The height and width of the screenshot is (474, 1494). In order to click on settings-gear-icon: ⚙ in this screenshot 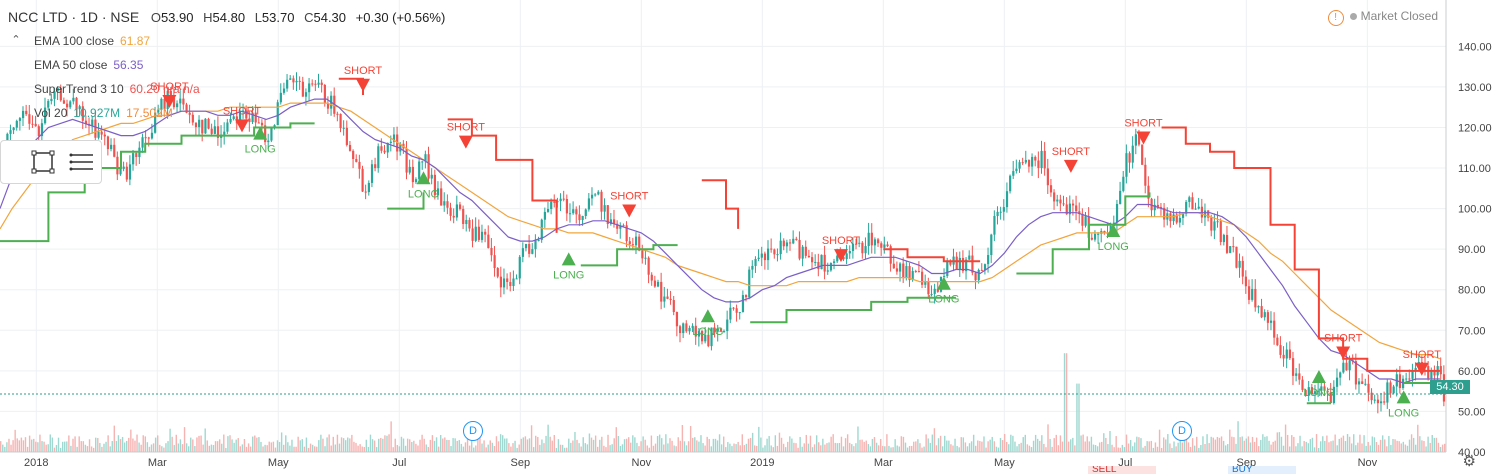, I will do `click(1469, 461)`.